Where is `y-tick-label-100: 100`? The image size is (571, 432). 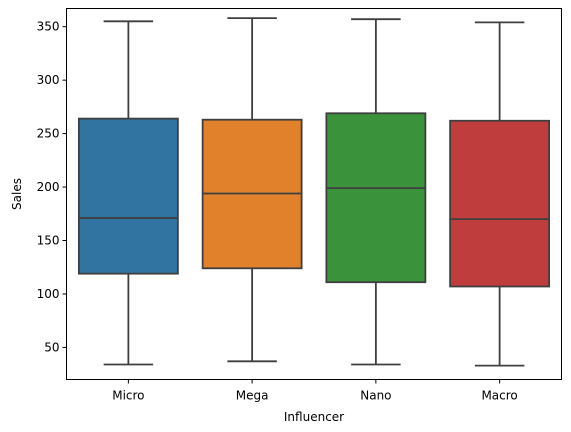
y-tick-label-100: 100 is located at coordinates (48, 294).